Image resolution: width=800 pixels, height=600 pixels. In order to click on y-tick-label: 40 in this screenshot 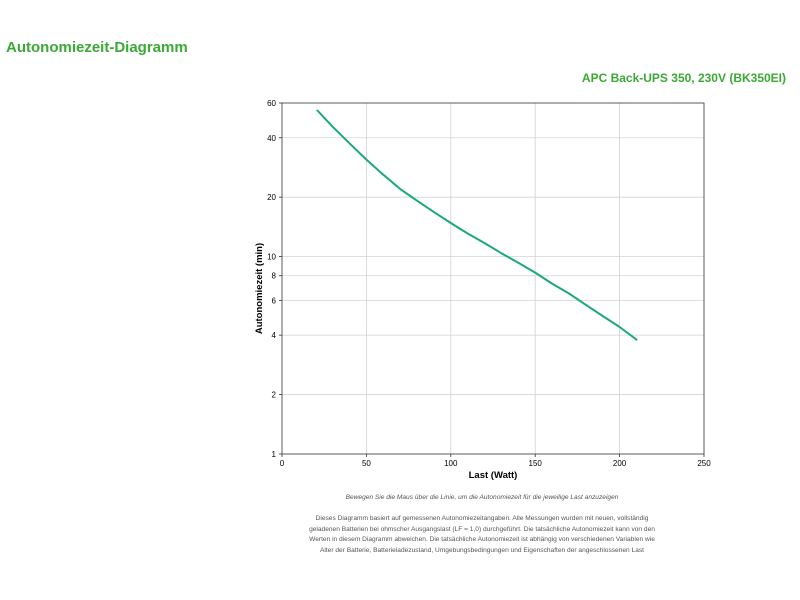, I will do `click(271, 138)`.